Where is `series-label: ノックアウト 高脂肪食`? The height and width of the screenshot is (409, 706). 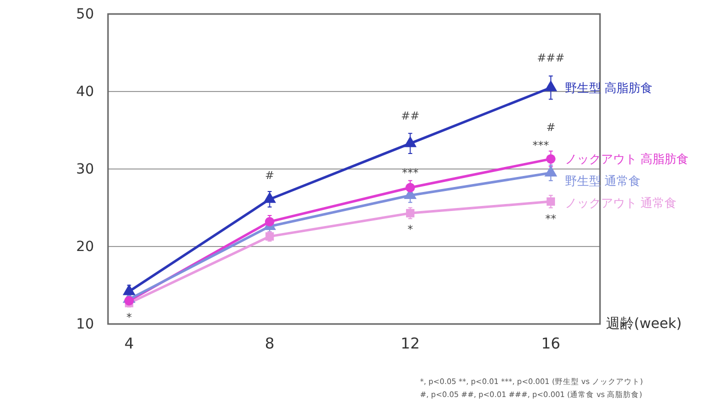 series-label: ノックアウト 高脂肪食 is located at coordinates (626, 159).